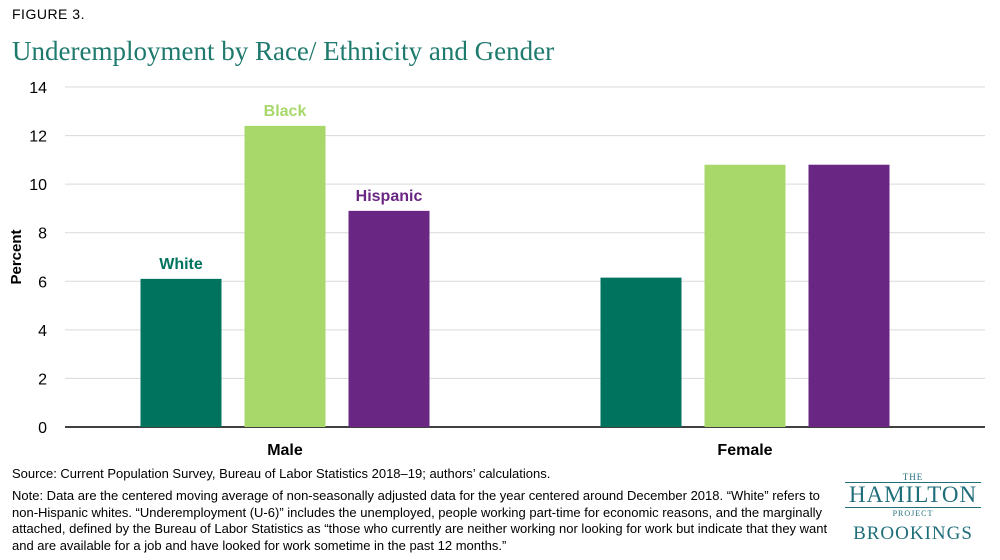 The image size is (1000, 560). What do you see at coordinates (913, 477) in the screenshot?
I see `logo-the: THE` at bounding box center [913, 477].